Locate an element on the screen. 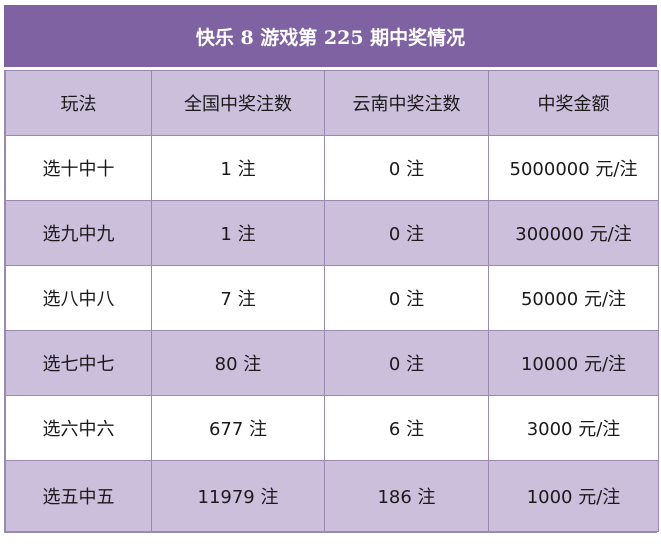  yunnan-winners-cell: 6 注 is located at coordinates (406, 428).